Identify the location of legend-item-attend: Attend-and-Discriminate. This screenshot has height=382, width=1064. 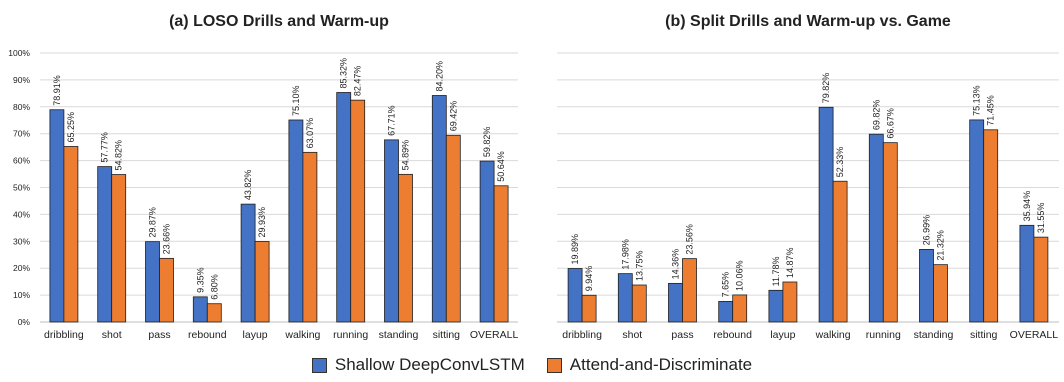
(649, 365).